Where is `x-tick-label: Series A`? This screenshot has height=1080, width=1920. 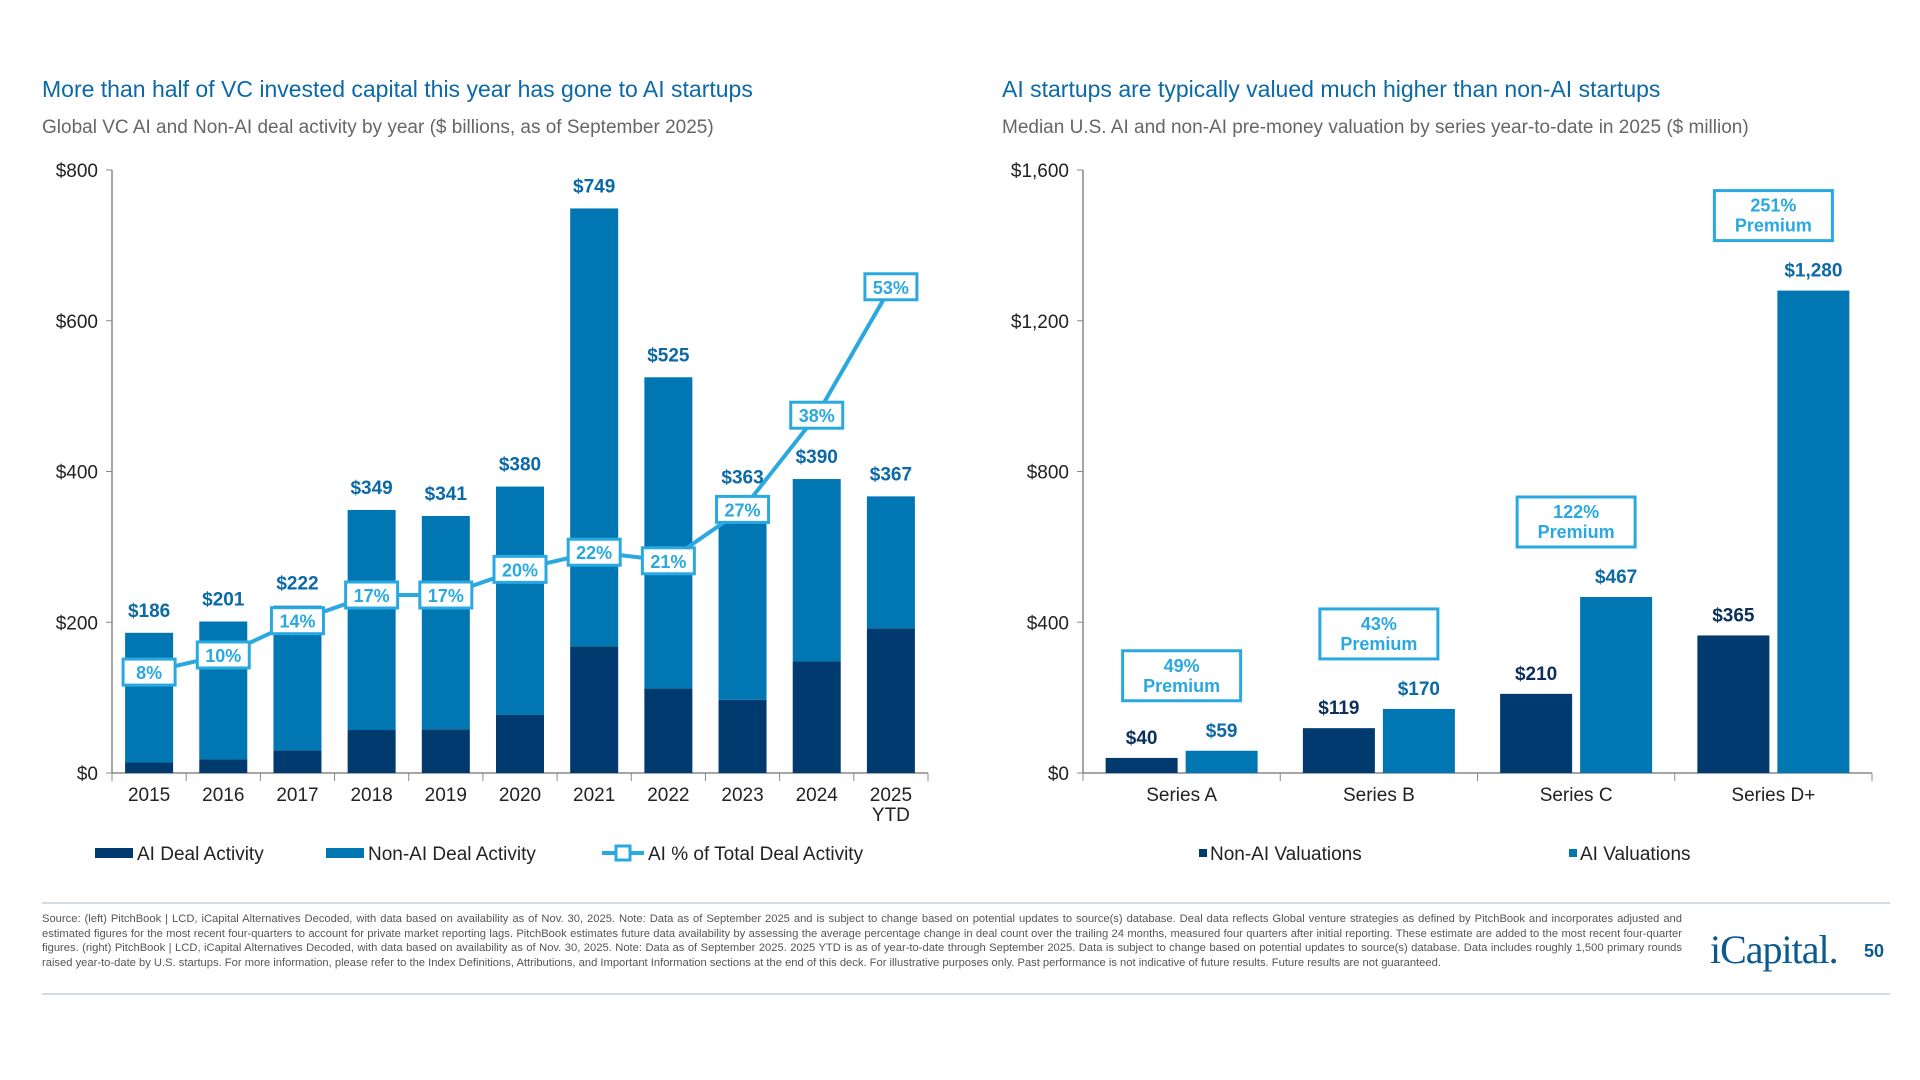
x-tick-label: Series A is located at coordinates (1181, 795).